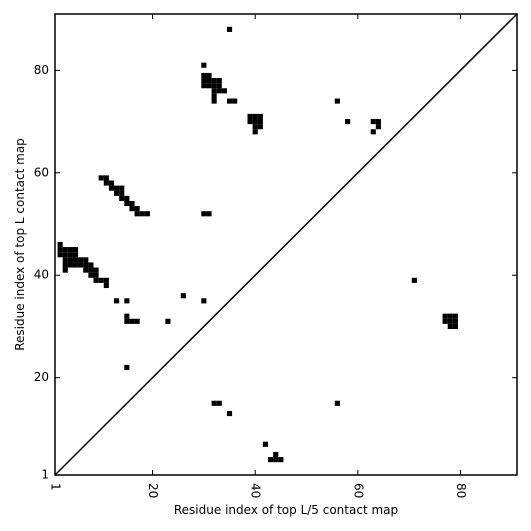 This screenshot has height=531, width=531. Describe the element at coordinates (20, 244) in the screenshot. I see `y-axis-label: Residue index of top L contact map` at that location.